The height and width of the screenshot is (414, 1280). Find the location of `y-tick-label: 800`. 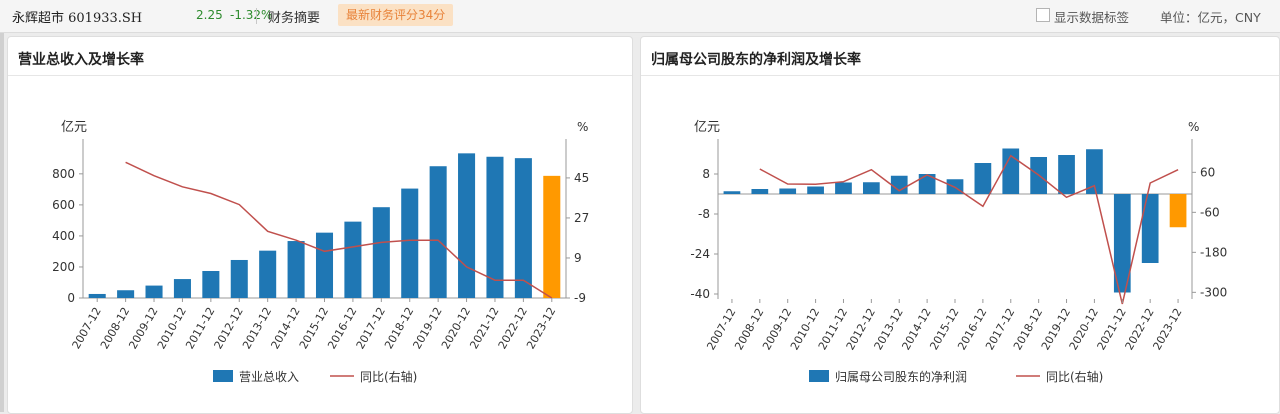

y-tick-label: 800 is located at coordinates (63, 174).